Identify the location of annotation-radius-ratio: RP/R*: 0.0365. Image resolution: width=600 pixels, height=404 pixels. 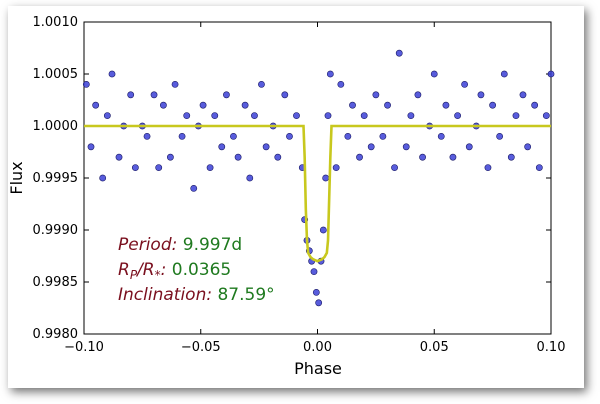
(174, 271).